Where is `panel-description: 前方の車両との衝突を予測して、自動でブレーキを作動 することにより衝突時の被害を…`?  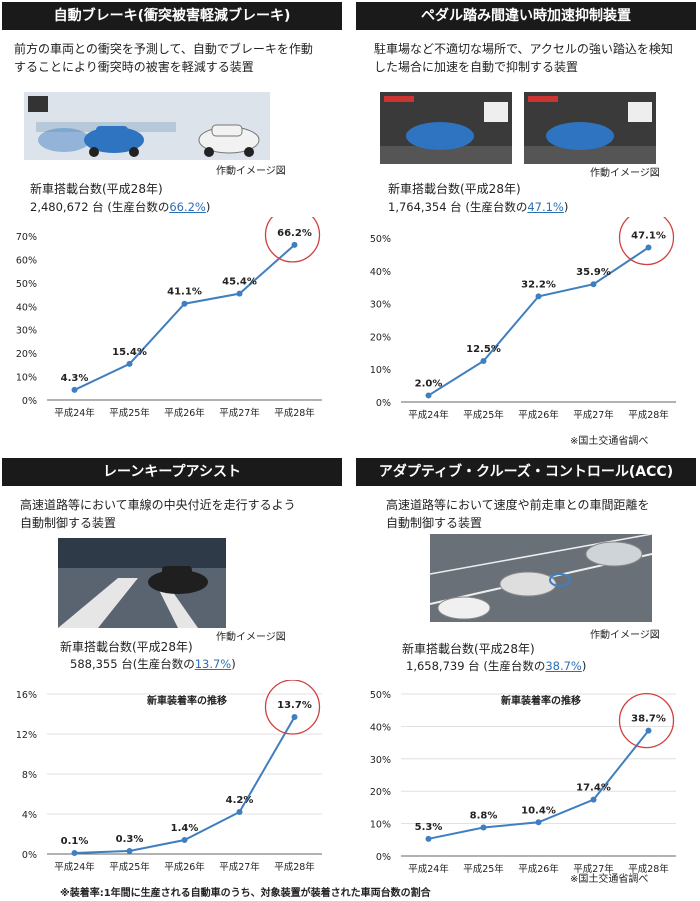 panel-description: 前方の車両との衝突を予測して、自動でブレーキを作動 することにより衝突時の被害を… is located at coordinates (163, 58).